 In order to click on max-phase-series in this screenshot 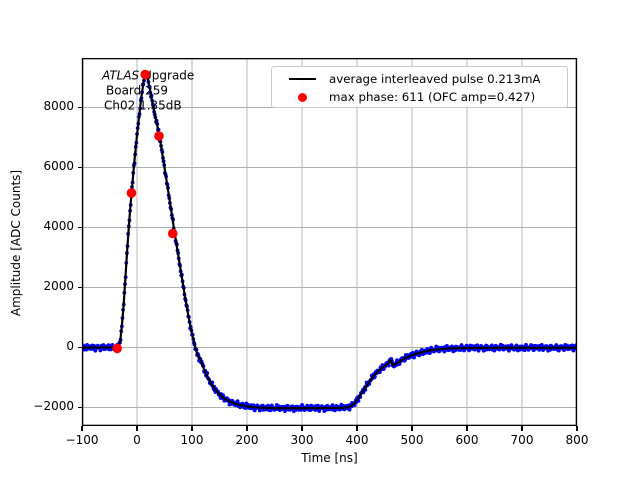, I will do `click(145, 211)`.